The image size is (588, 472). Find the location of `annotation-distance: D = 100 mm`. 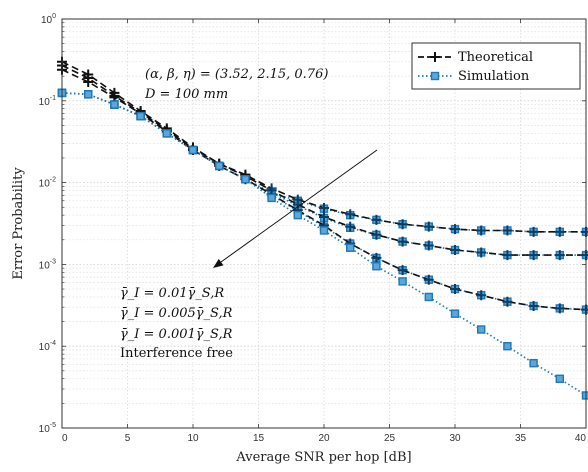

annotation-distance: D = 100 mm is located at coordinates (186, 94).